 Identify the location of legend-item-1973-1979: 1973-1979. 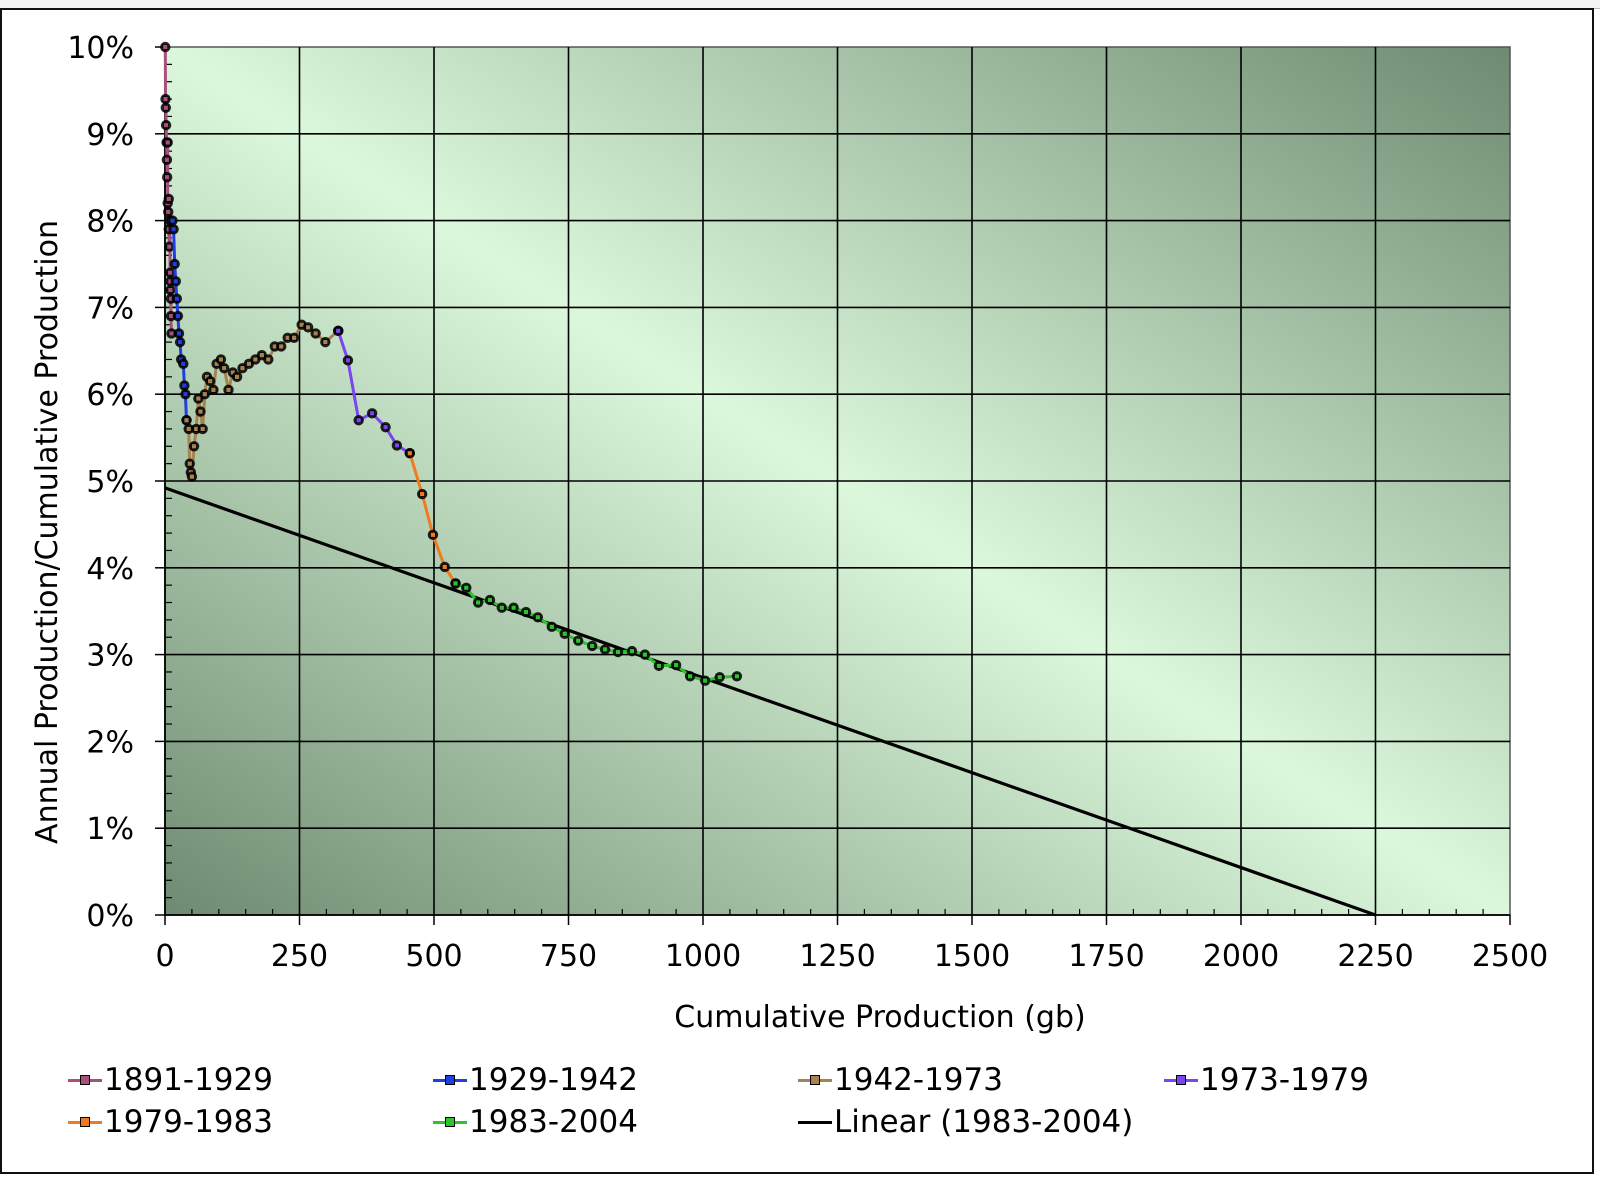
(1266, 1080).